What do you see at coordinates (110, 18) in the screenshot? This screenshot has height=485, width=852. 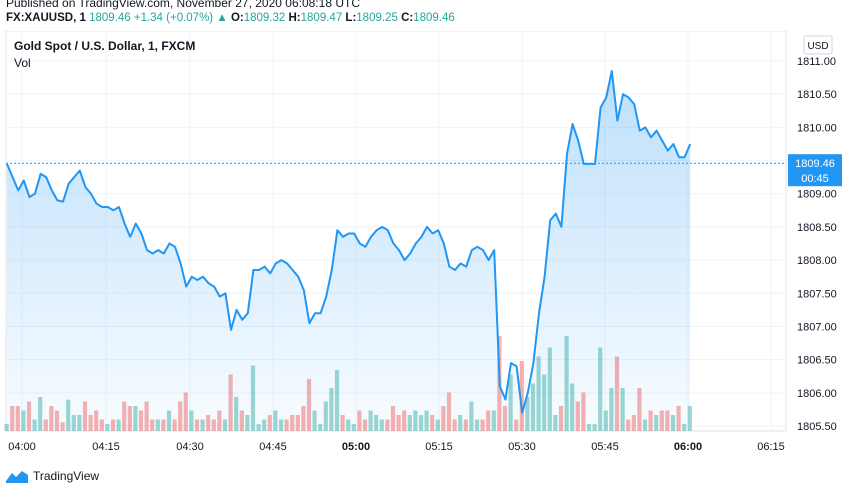 I see `last-price: 1809.46` at bounding box center [110, 18].